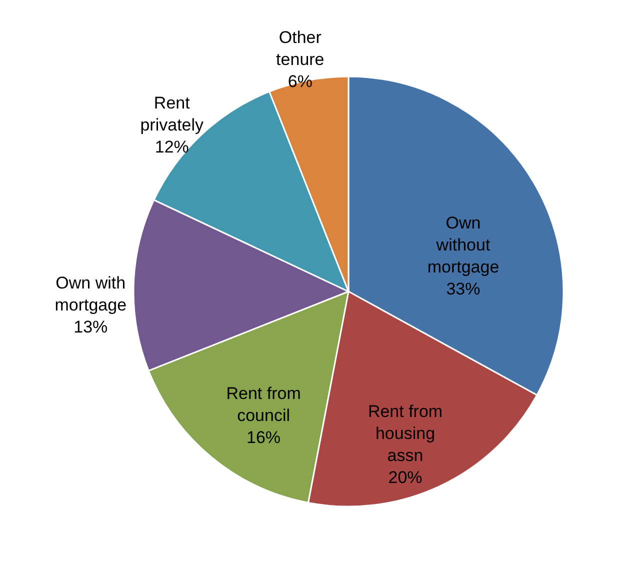 This screenshot has height=563, width=637. Describe the element at coordinates (405, 434) in the screenshot. I see `slice-label: Rent from housing assn` at that location.